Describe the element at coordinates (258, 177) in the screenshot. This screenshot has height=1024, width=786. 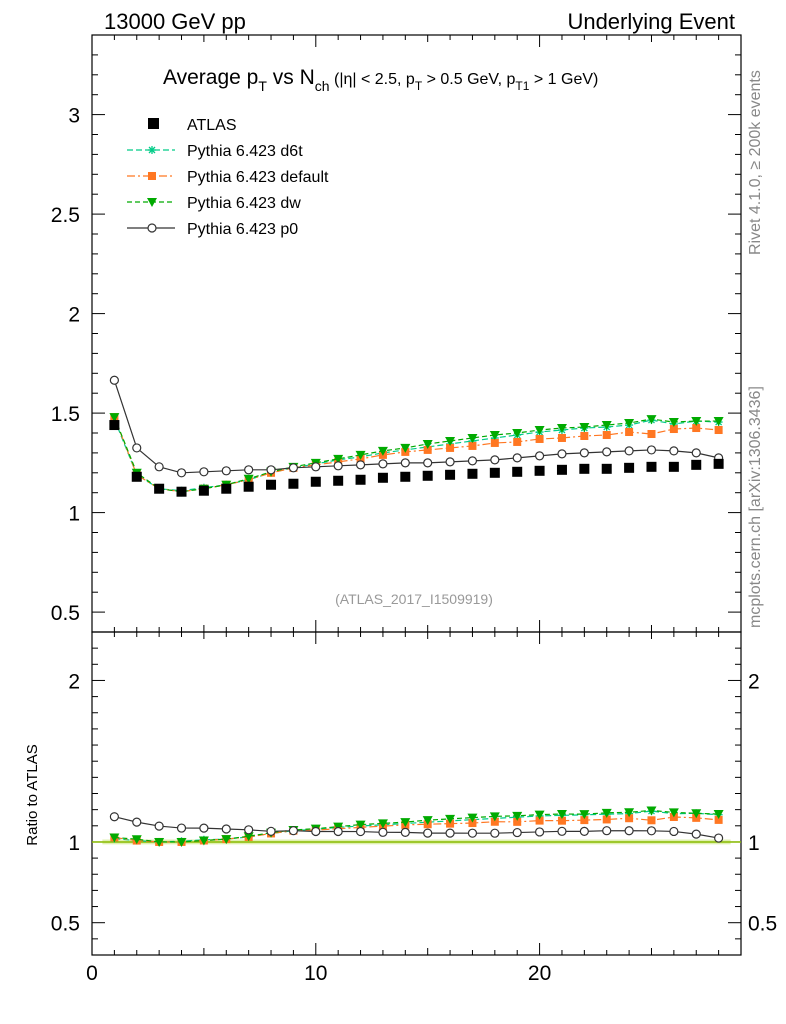
I see `legend-label-1: Pythia 6.423 default` at that location.